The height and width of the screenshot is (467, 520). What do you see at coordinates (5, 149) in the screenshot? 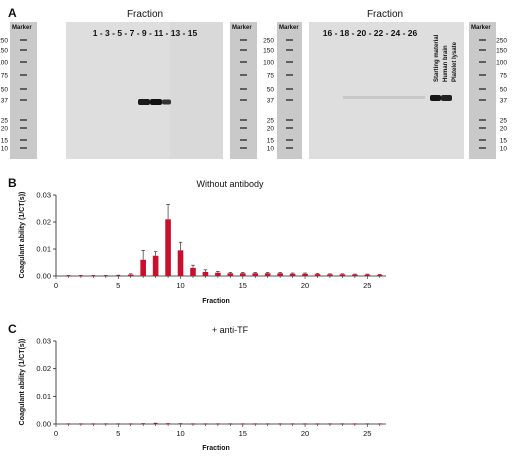
I see `ladder-label-10: 10` at bounding box center [5, 149].